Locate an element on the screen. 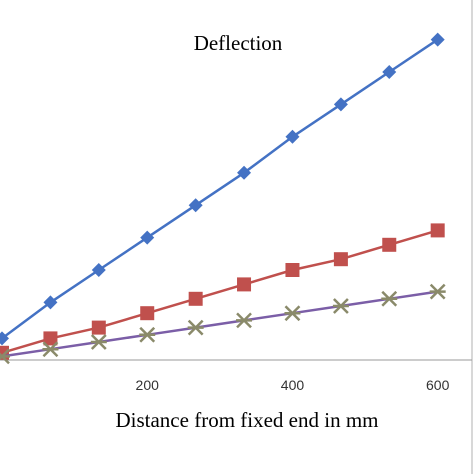  x-tick-label: 200 is located at coordinates (148, 385).